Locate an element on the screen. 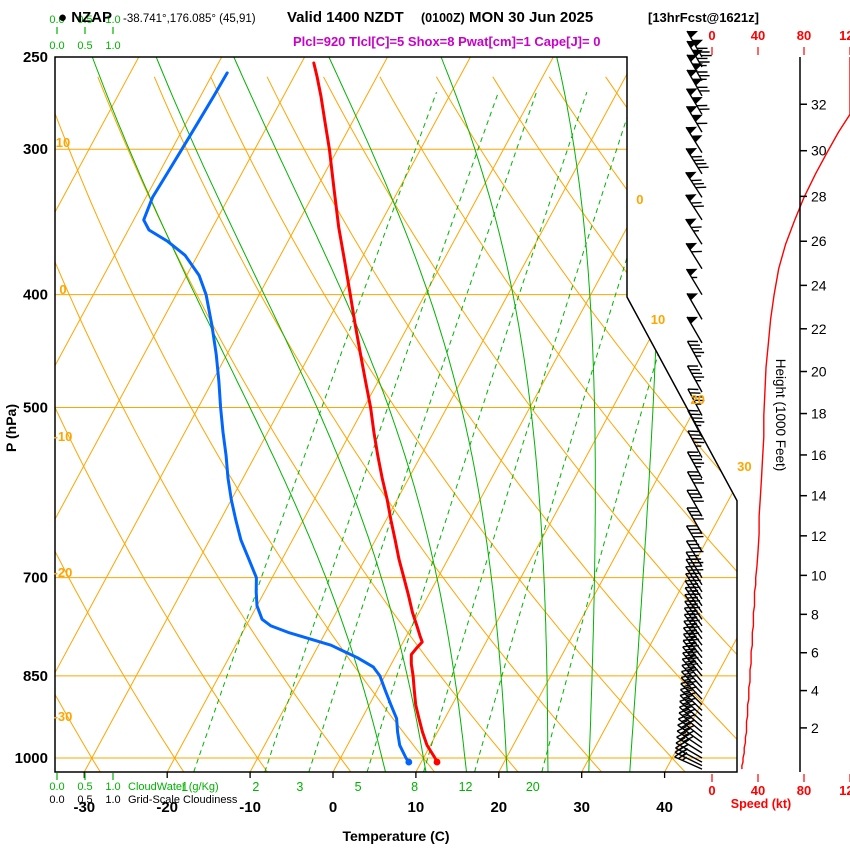 This screenshot has height=860, width=850. isotherm-line is located at coordinates (97, 414).